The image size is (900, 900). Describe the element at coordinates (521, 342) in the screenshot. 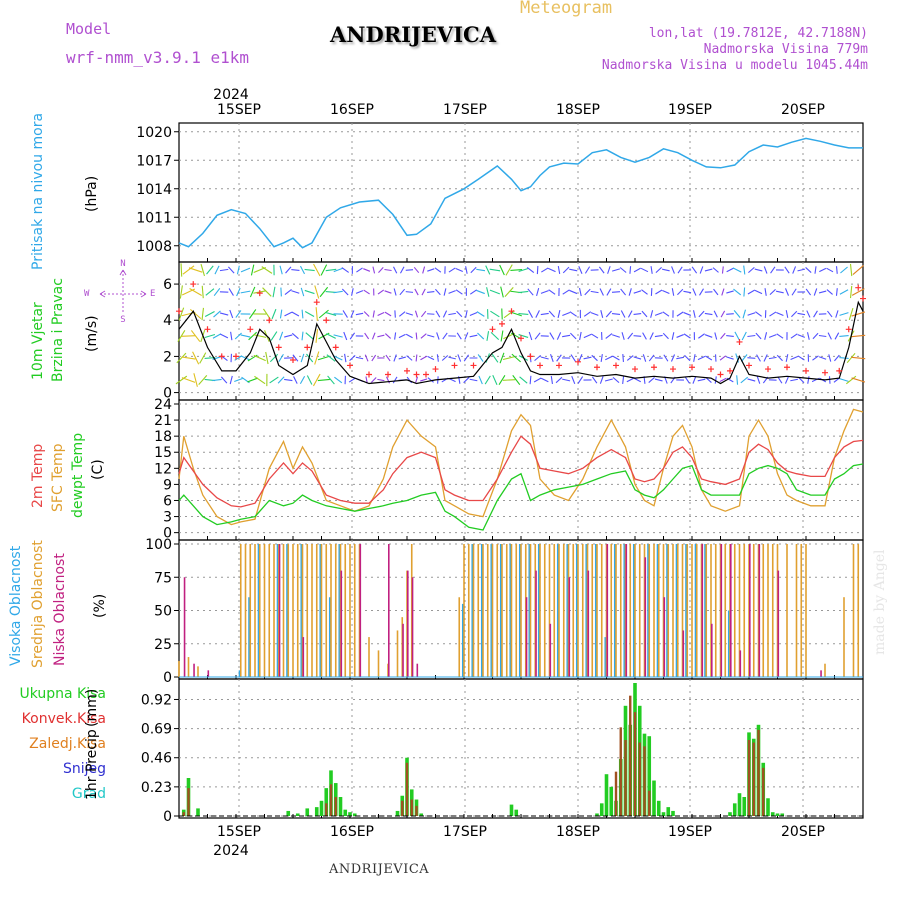

I see `wind-speed-line` at that location.